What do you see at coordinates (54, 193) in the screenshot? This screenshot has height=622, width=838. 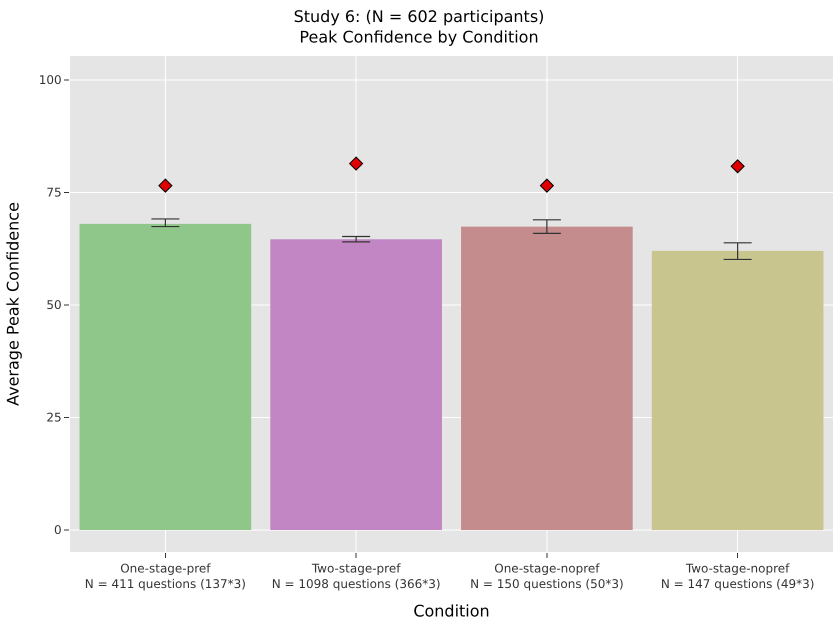 I see `y-tick-label: 75` at bounding box center [54, 193].